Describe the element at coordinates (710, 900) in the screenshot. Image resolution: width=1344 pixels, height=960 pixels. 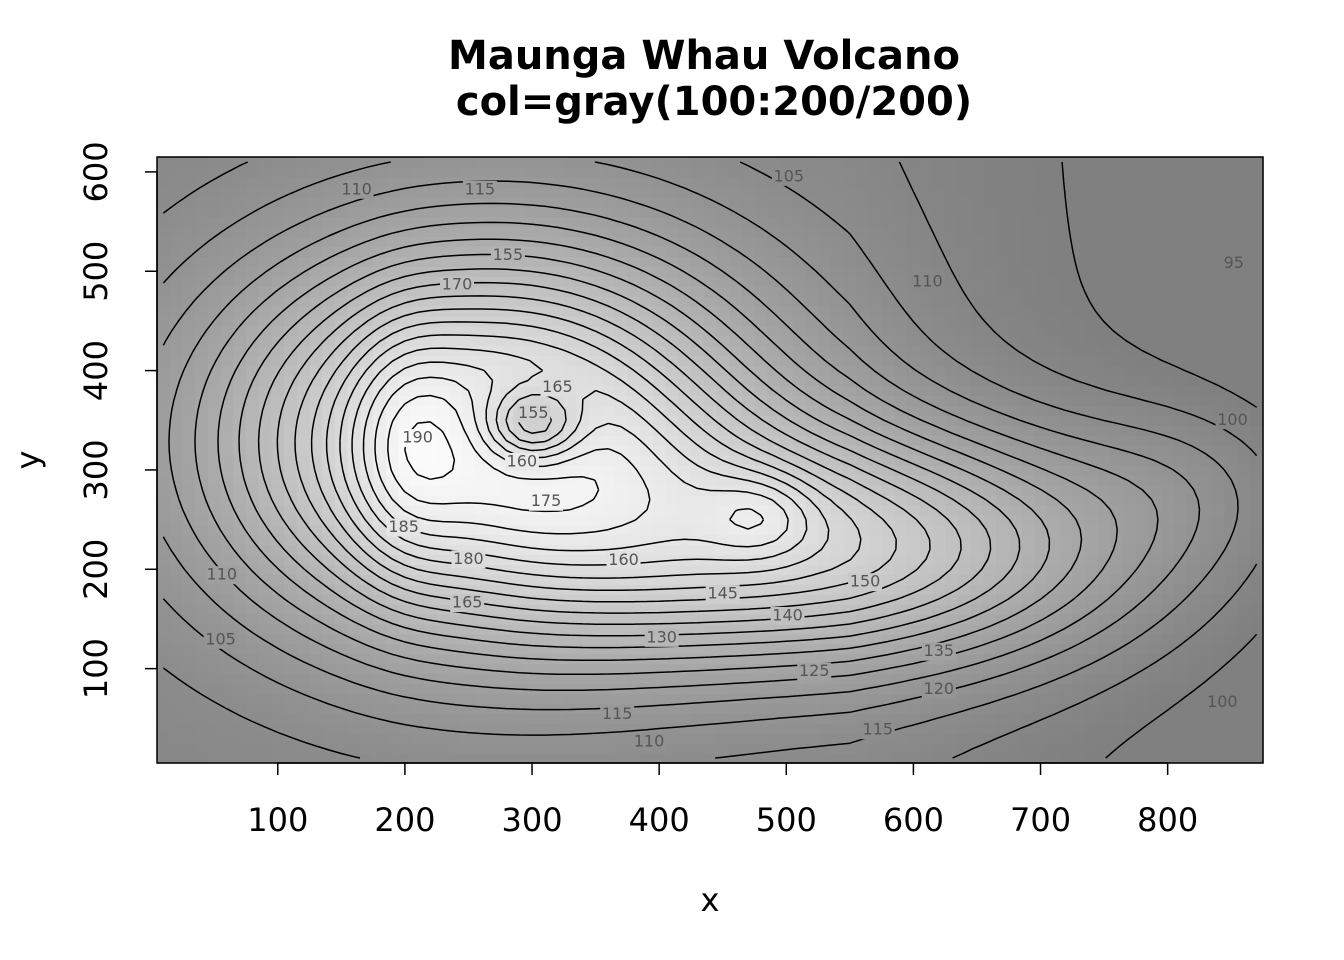
I see `x-axis-label: x` at that location.